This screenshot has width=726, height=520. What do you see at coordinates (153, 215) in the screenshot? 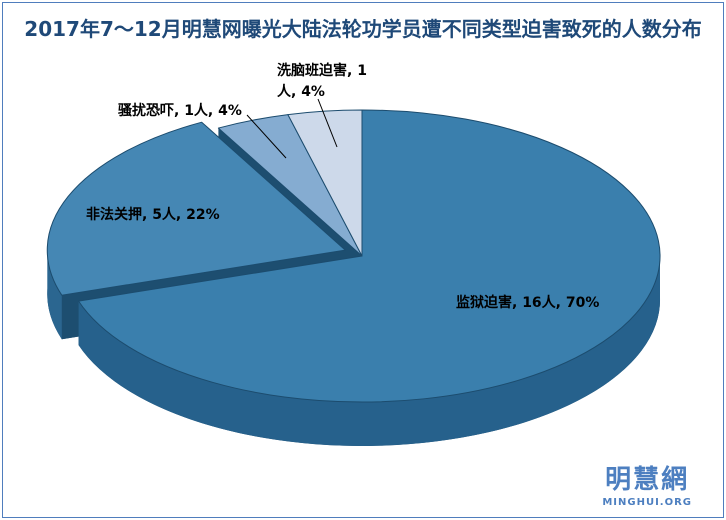
I see `slice-label-detention: 非法关押, 5人, 22%` at bounding box center [153, 215].